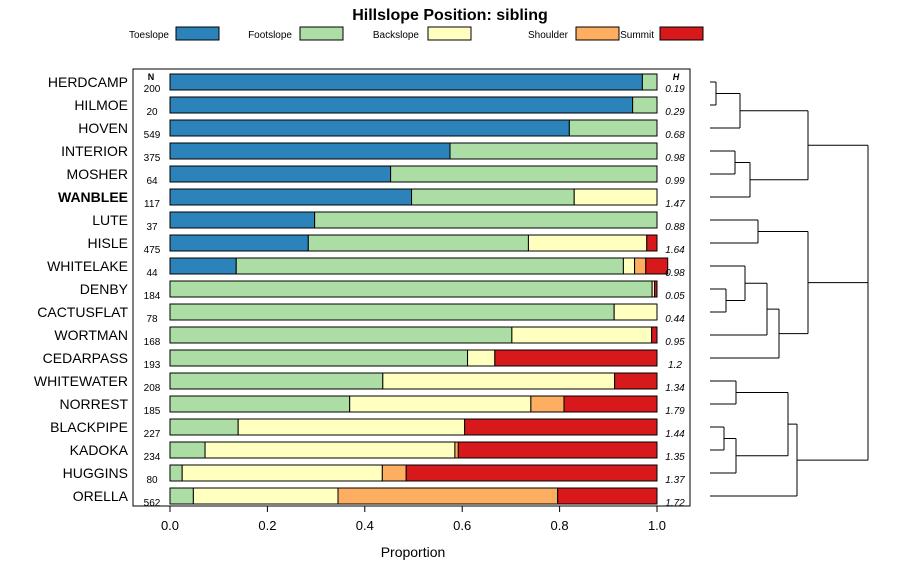 This screenshot has height=580, width=900. Describe the element at coordinates (81, 381) in the screenshot. I see `category-label: WHITEWATER` at that location.